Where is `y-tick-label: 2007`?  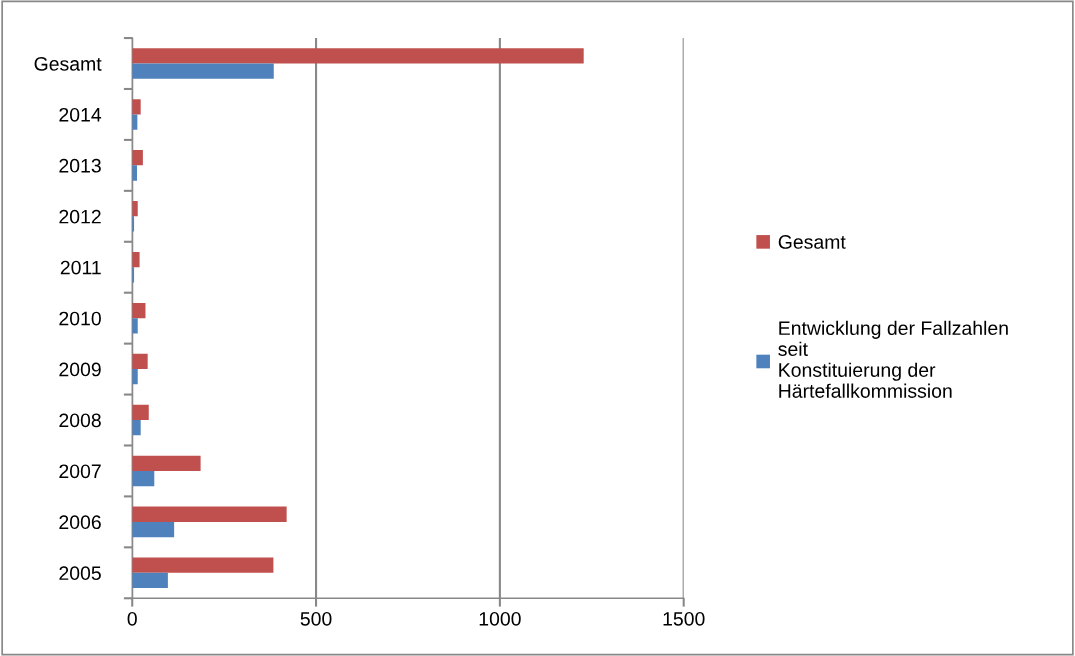 y-tick-label: 2007 is located at coordinates (80, 471).